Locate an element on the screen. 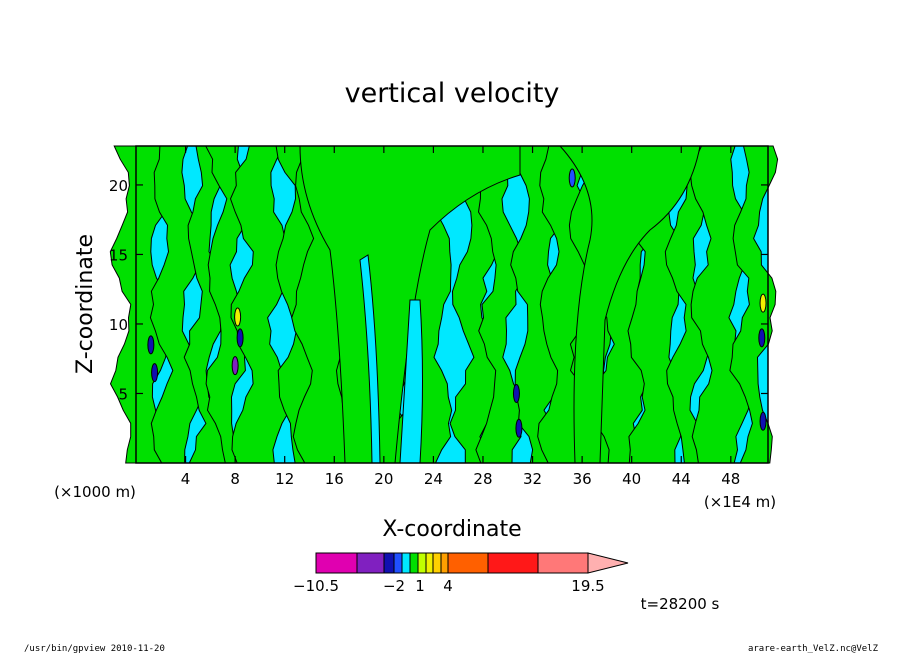  time-label: t=28200 s is located at coordinates (680, 604).